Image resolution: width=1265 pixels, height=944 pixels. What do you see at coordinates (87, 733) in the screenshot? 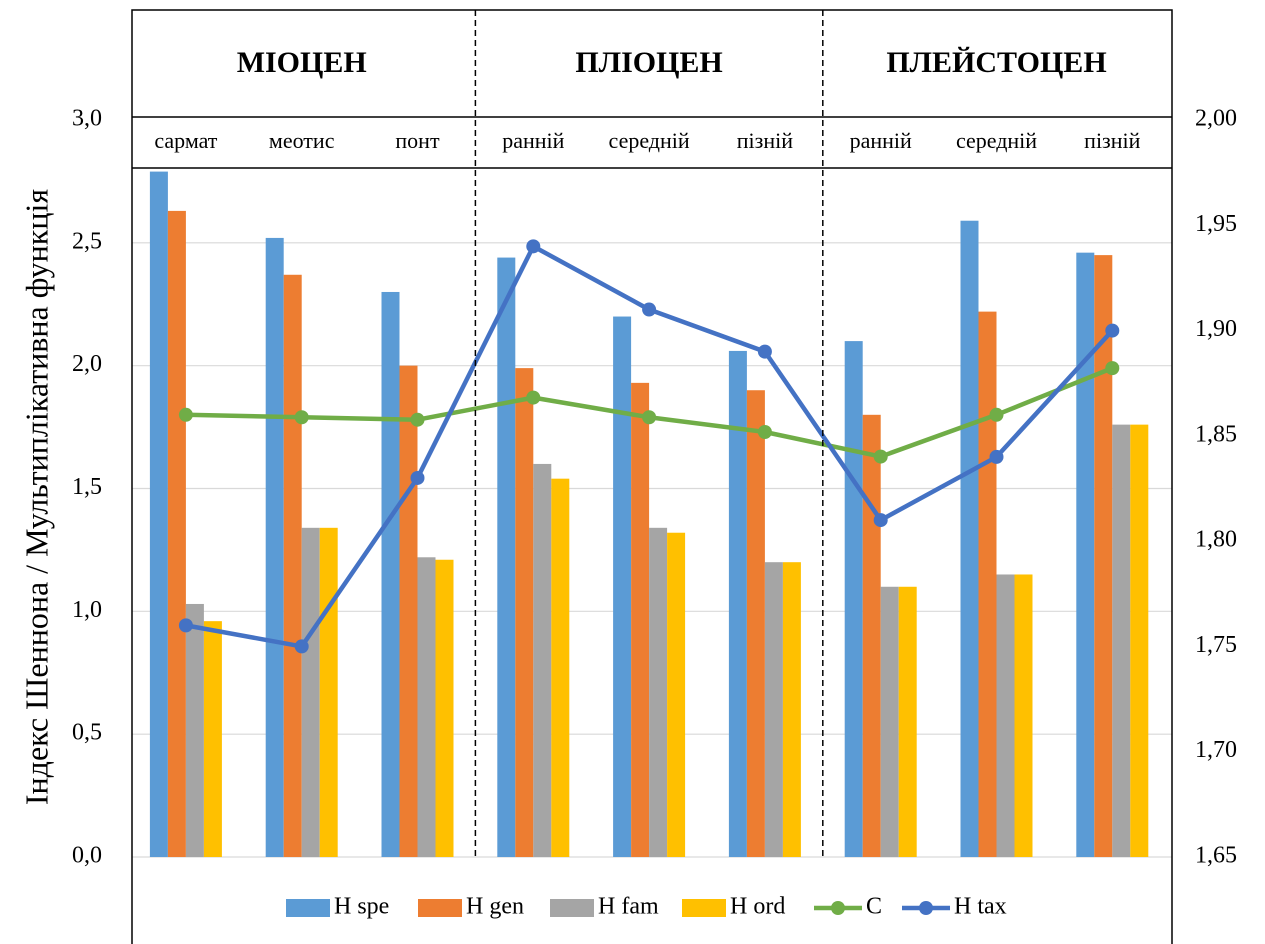
I see `y-tick-label: 0,5` at bounding box center [87, 733].